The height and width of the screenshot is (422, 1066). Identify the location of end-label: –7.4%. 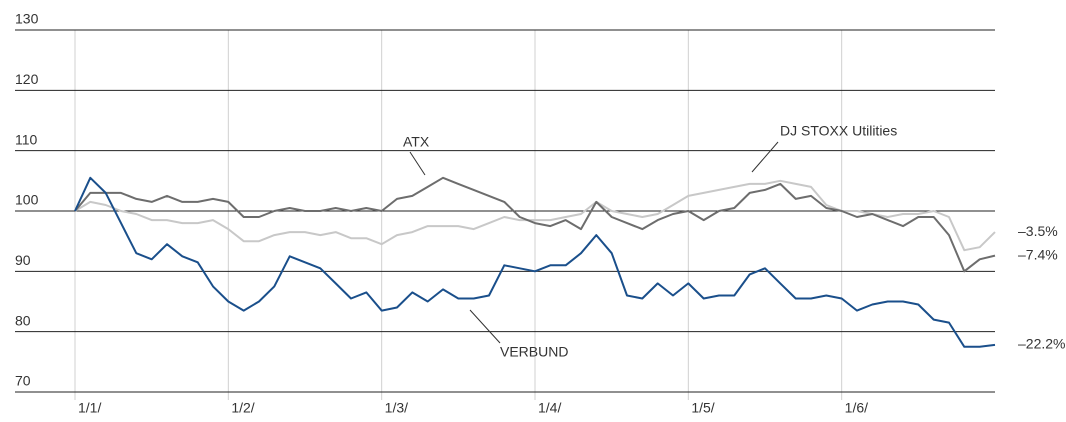
(1038, 254).